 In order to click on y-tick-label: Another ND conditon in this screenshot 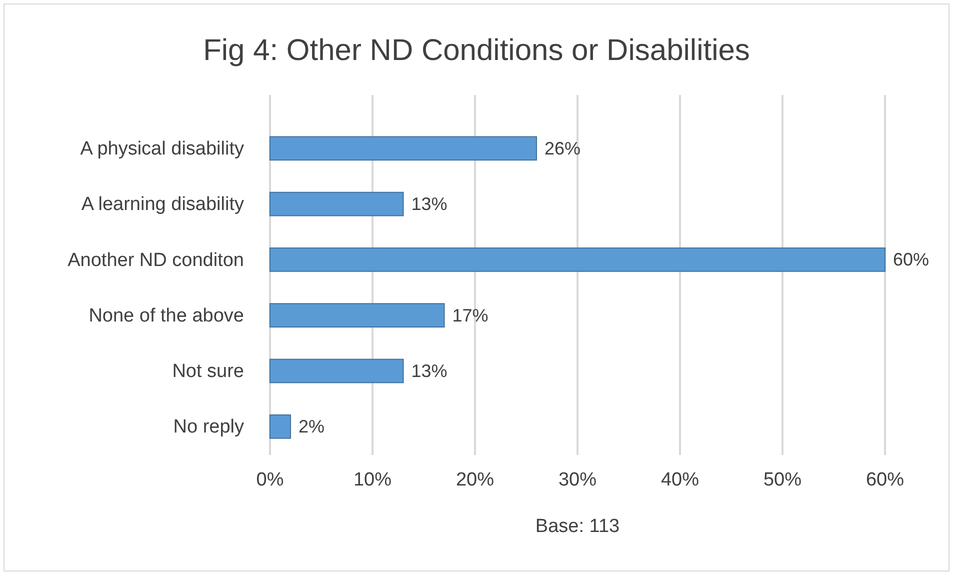, I will do `click(156, 260)`.